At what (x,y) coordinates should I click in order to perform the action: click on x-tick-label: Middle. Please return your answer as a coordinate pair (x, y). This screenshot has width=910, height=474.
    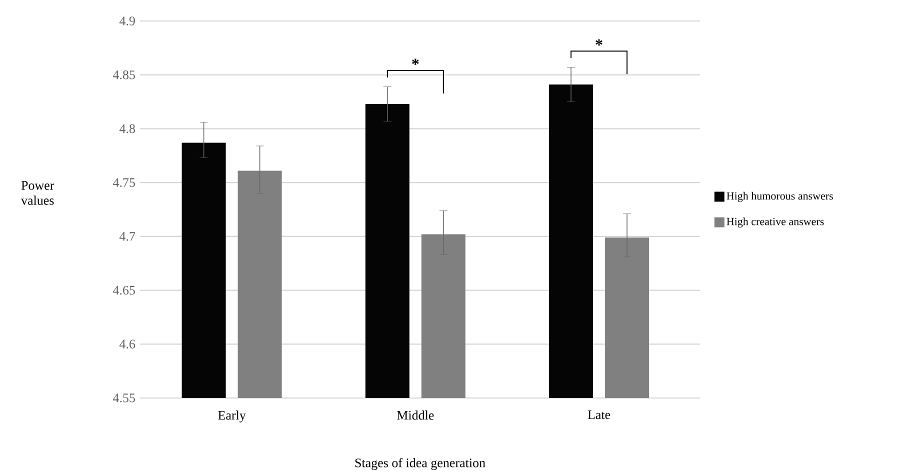
    Looking at the image, I should click on (415, 415).